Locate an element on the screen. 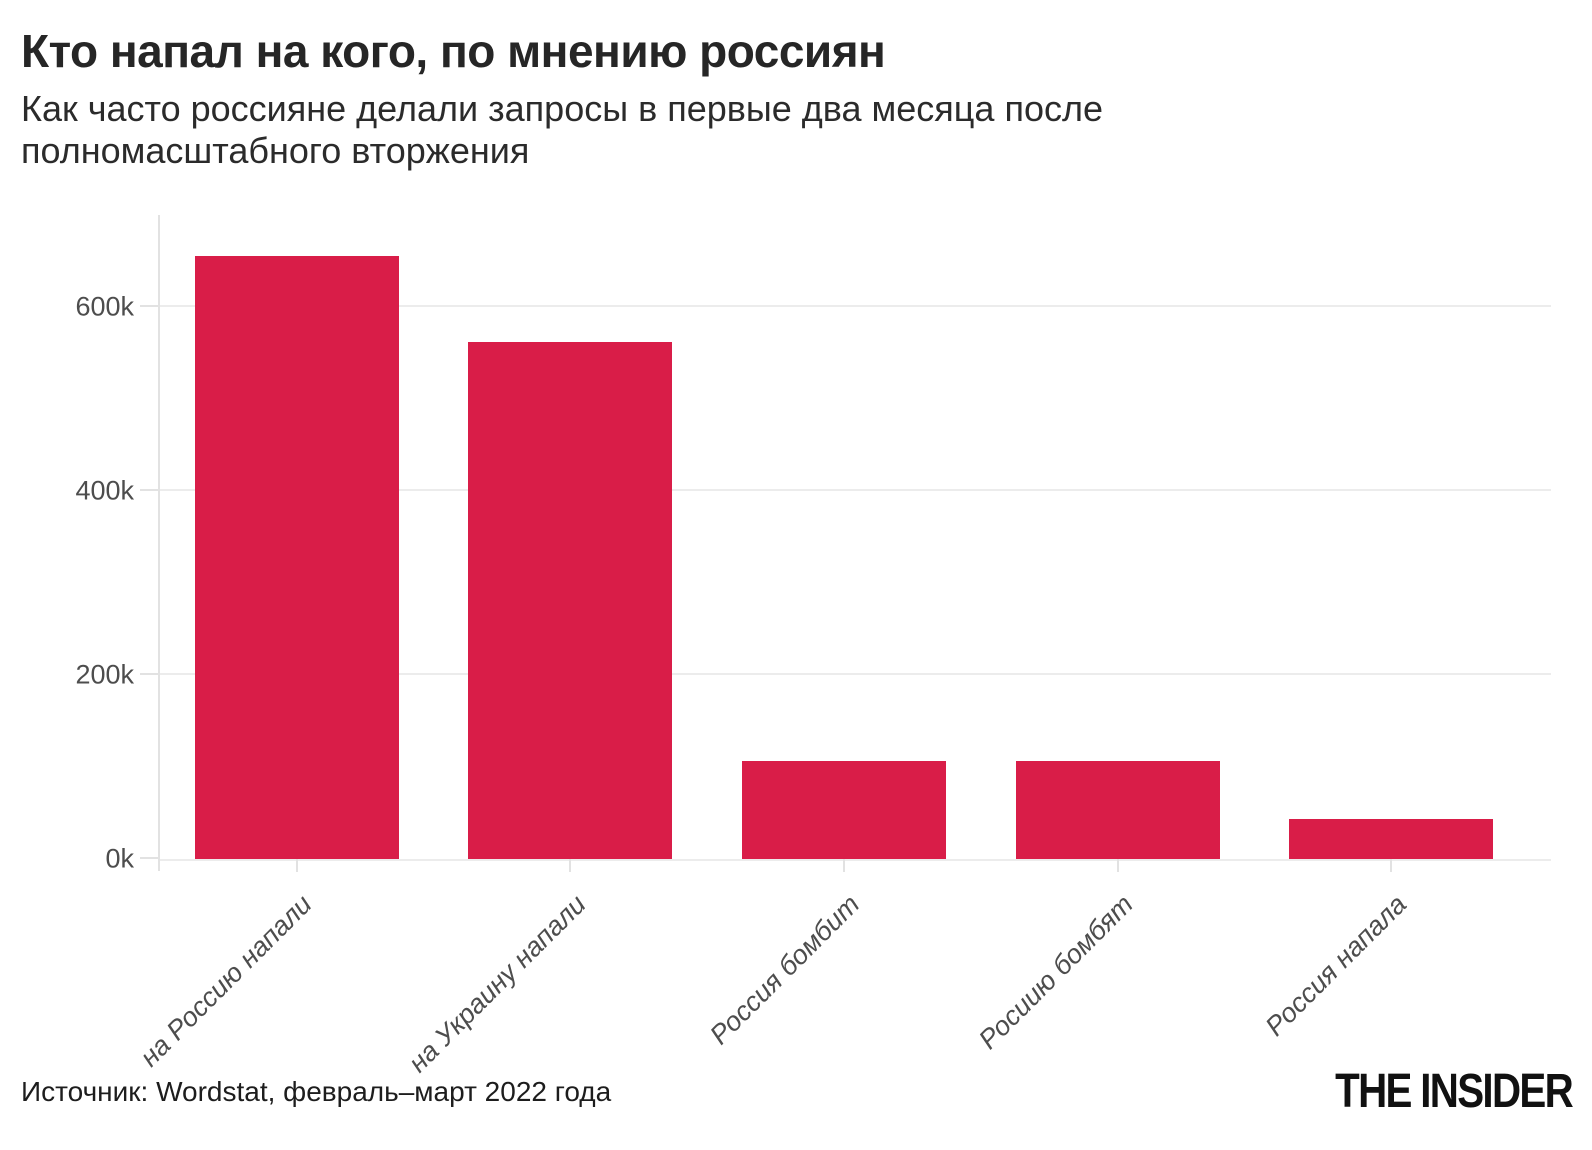  x-label-3: Россия бомбит is located at coordinates (784, 970).